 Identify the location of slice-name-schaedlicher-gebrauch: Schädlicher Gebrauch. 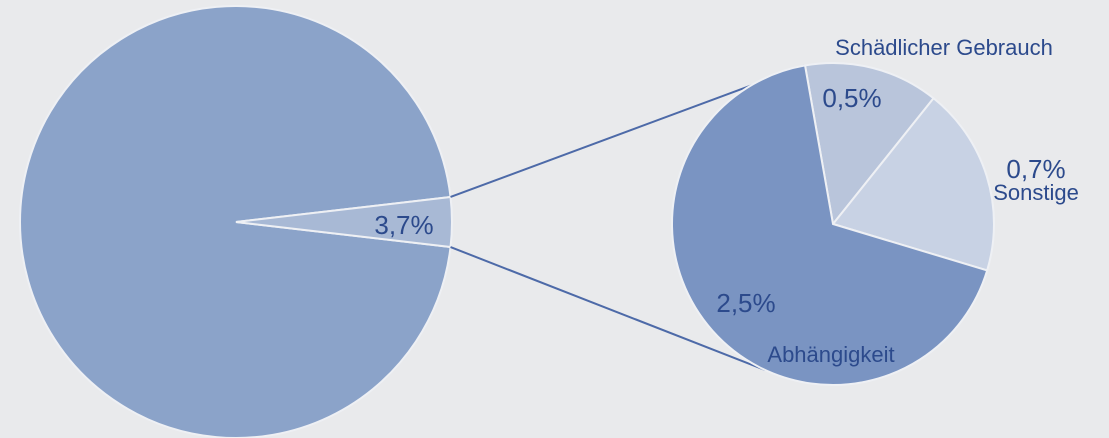
(944, 47).